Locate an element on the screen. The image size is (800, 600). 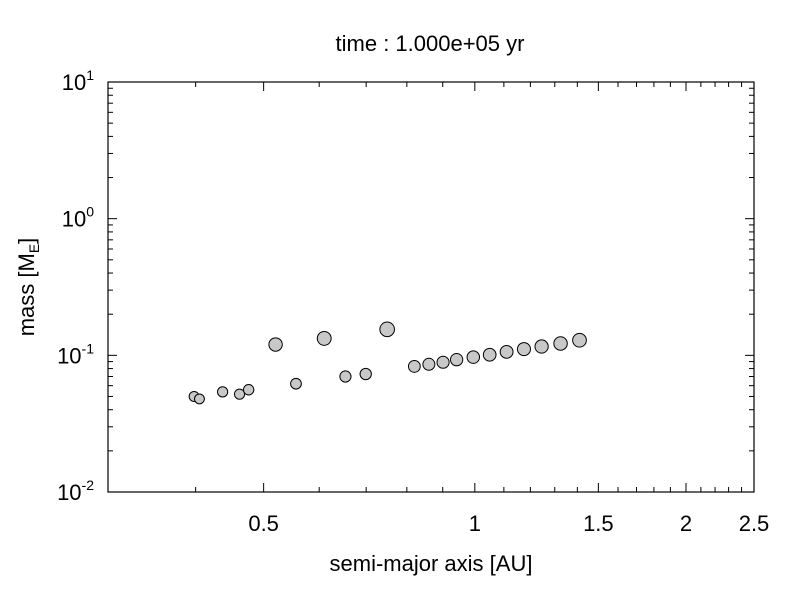
chart-title: time : 1.000e+05 yr is located at coordinates (430, 43).